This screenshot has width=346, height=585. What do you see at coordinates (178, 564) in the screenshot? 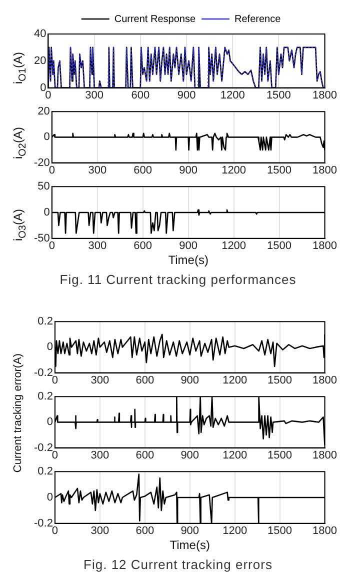
I see `caption: Fig. 12 Current tracking errors` at bounding box center [178, 564].